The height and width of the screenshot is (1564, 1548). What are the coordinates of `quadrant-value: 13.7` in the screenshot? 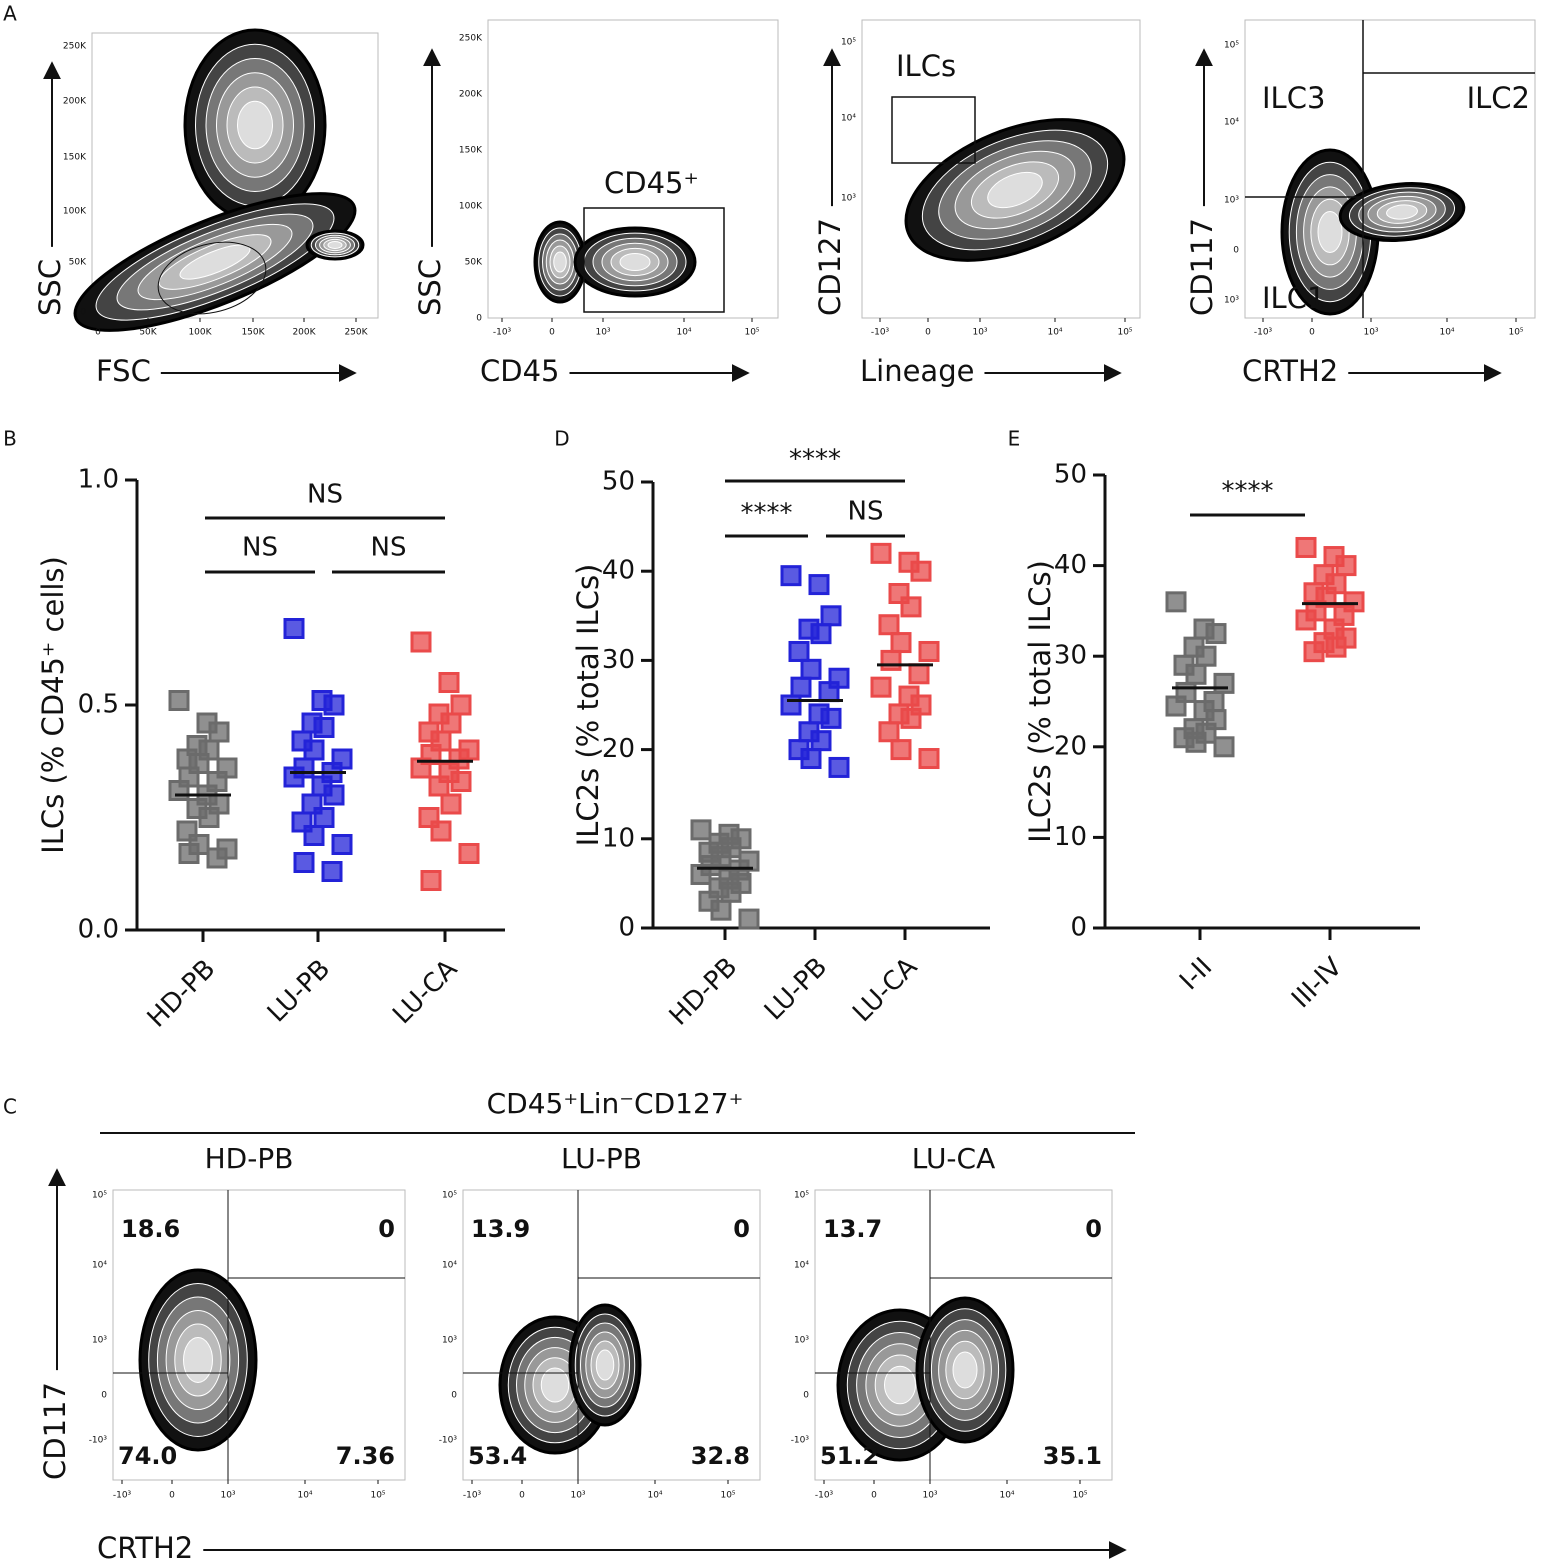 It's located at (852, 1229).